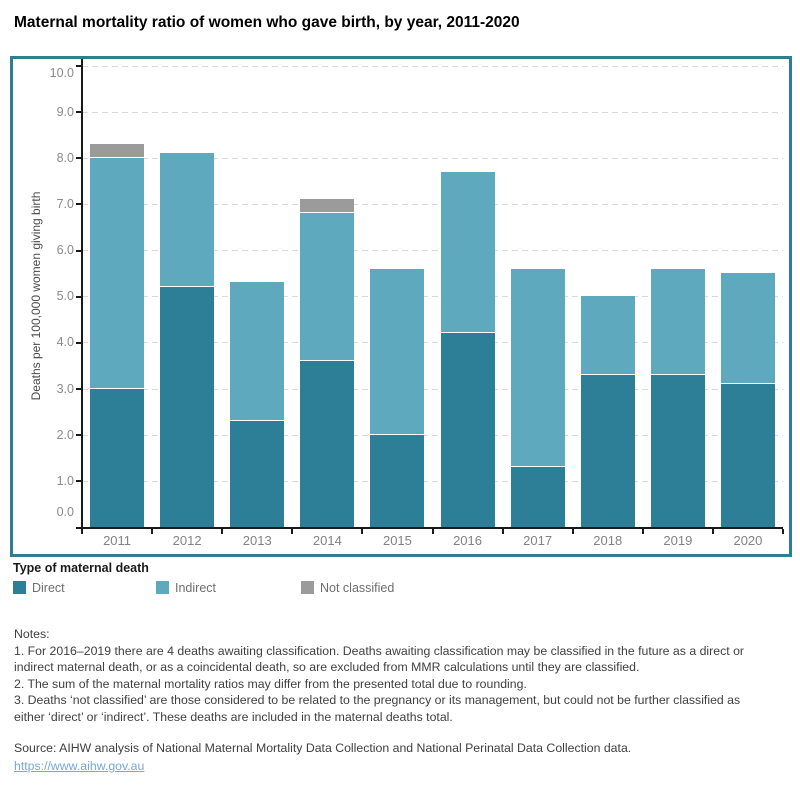 Image resolution: width=800 pixels, height=800 pixels. Describe the element at coordinates (677, 450) in the screenshot. I see `bar-segment-direct-2019` at that location.